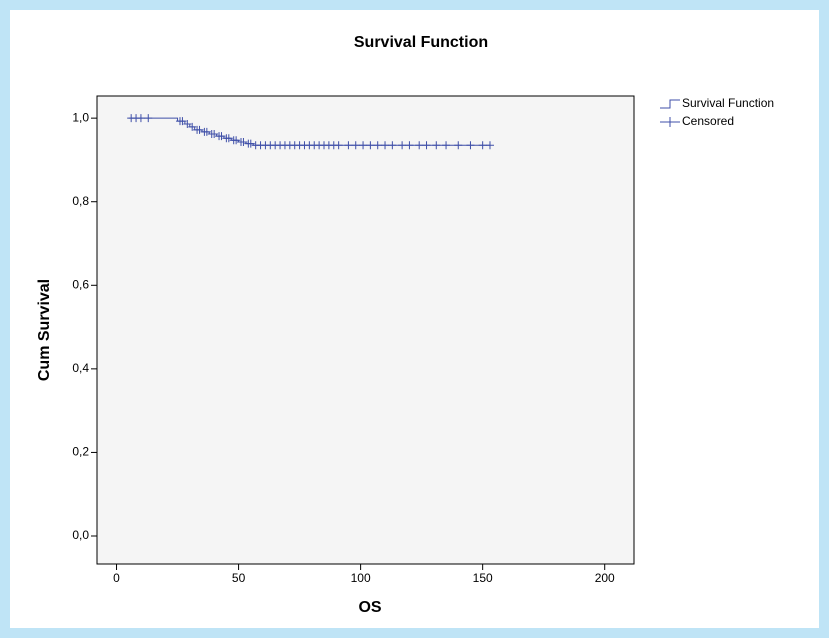  I want to click on y-axis-label: Cum Survival, so click(44, 330).